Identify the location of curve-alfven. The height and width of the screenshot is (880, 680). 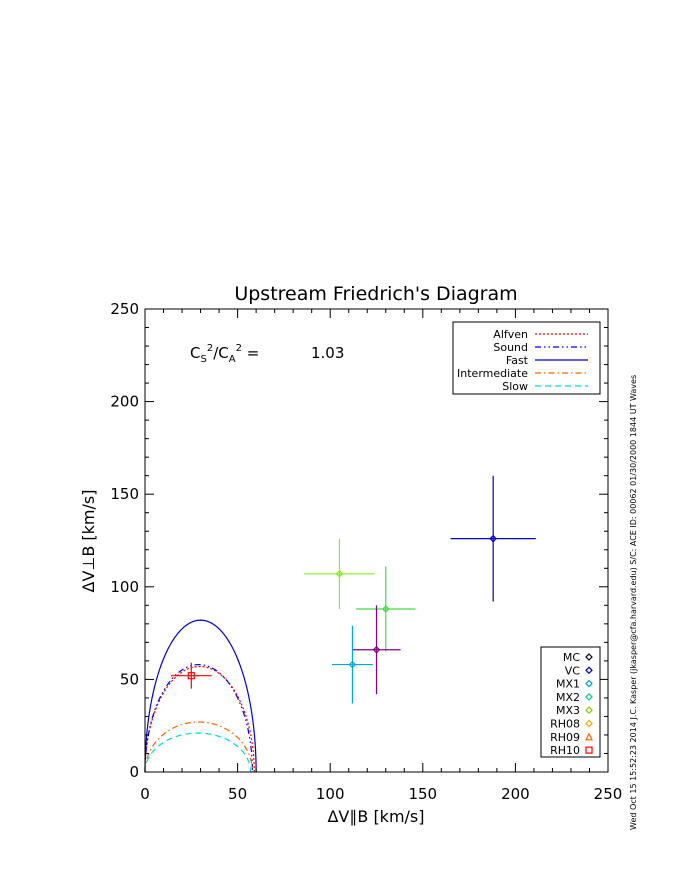
(199, 719).